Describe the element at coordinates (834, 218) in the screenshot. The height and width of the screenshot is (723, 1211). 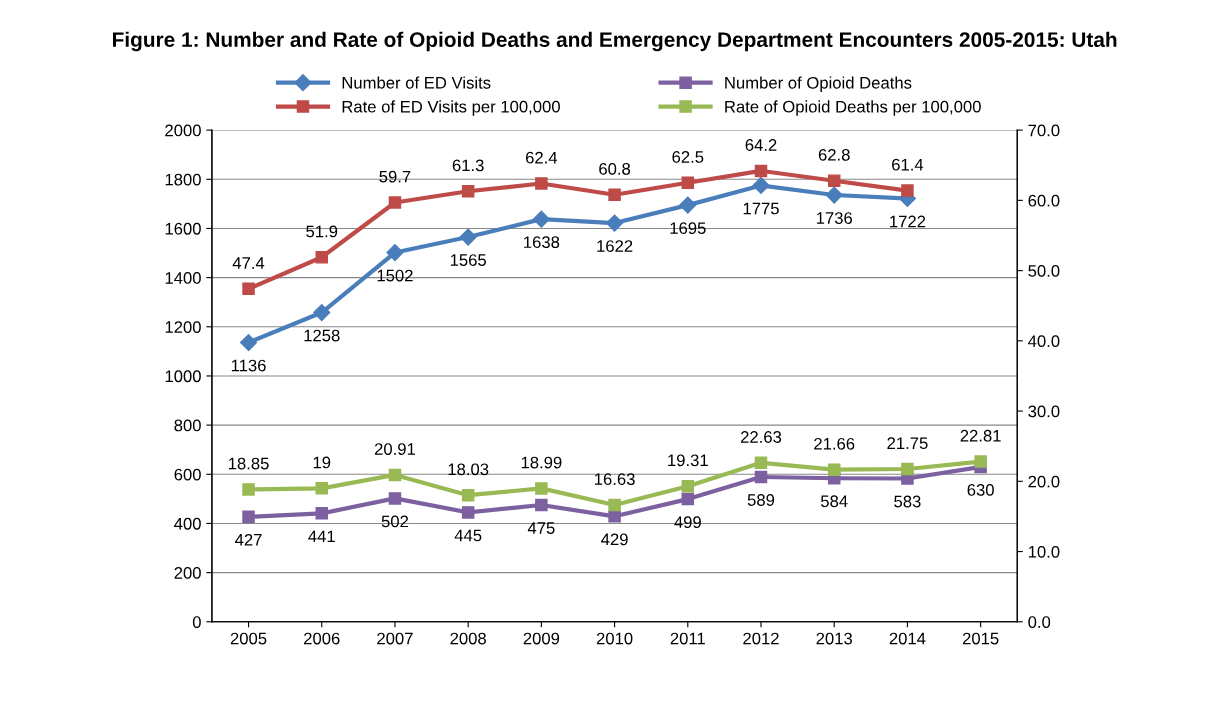
I see `data-label: 1736` at that location.